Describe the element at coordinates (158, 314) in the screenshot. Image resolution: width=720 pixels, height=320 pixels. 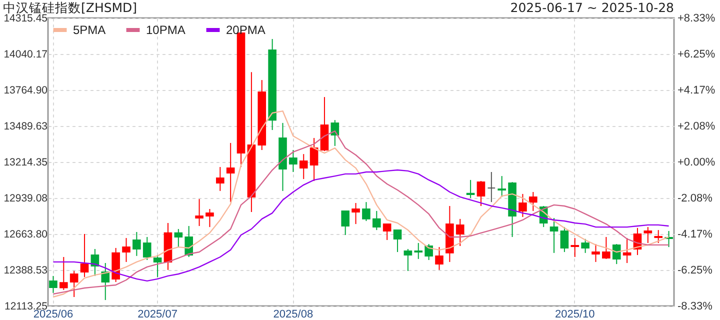
I see `x-tick-label: 2025/07` at that location.